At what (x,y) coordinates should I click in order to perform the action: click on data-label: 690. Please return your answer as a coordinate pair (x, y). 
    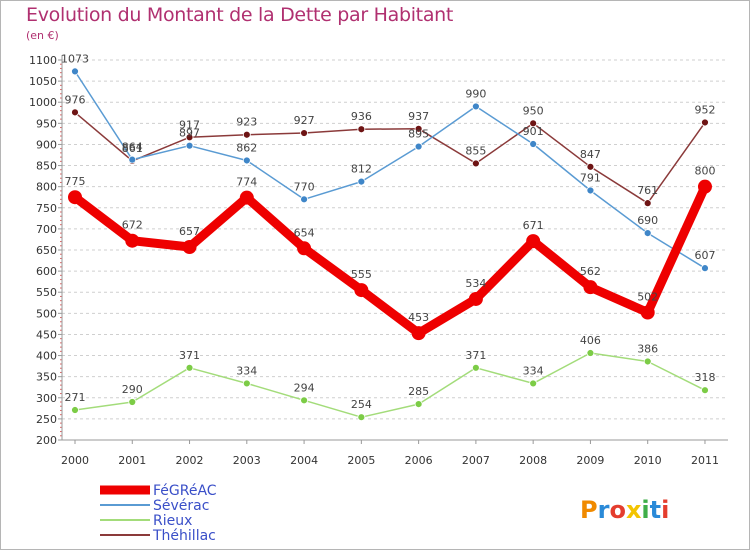
    Looking at the image, I should click on (647, 220).